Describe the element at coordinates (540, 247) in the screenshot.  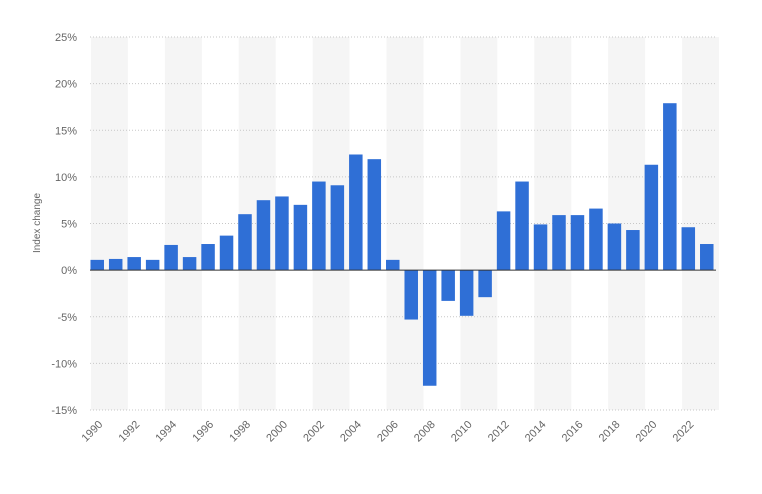
I see `bar-2014` at that location.